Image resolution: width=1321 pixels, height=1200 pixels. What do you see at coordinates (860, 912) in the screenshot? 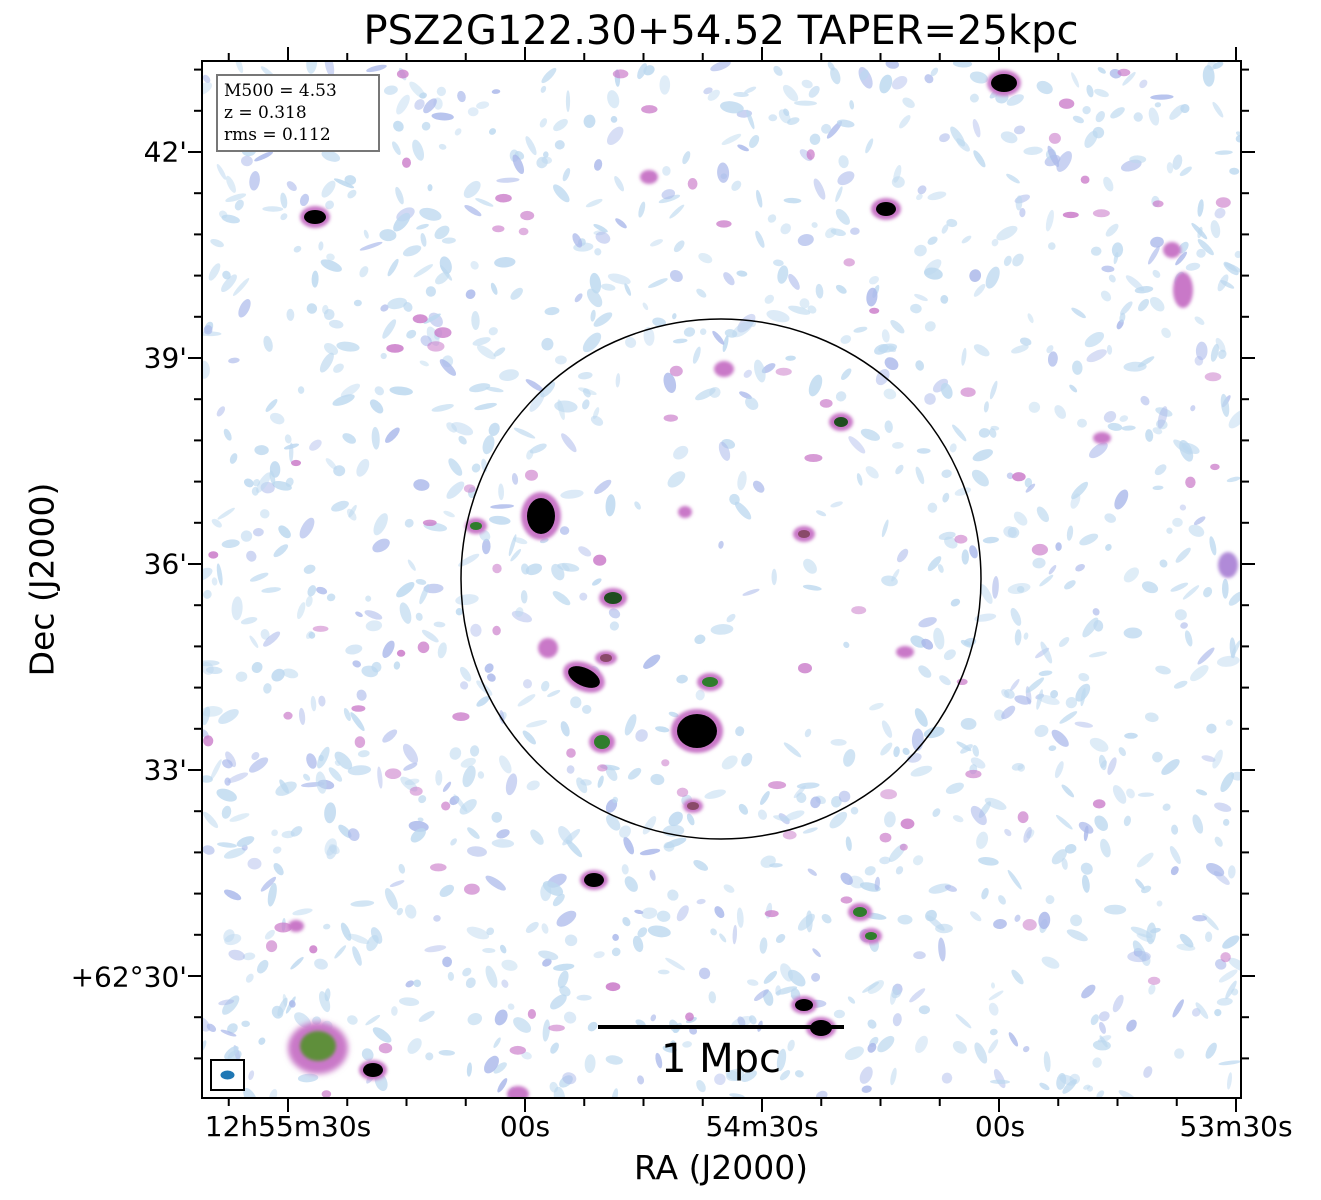
I see `faint-source` at bounding box center [860, 912].